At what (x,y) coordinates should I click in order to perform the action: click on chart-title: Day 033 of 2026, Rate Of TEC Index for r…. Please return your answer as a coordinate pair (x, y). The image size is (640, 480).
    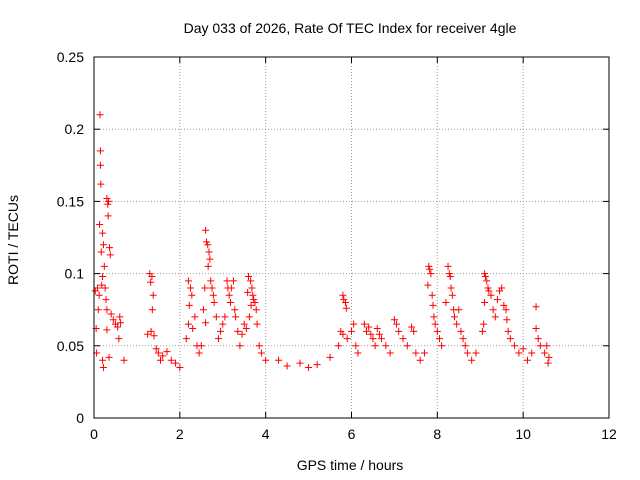
    Looking at the image, I should click on (350, 28).